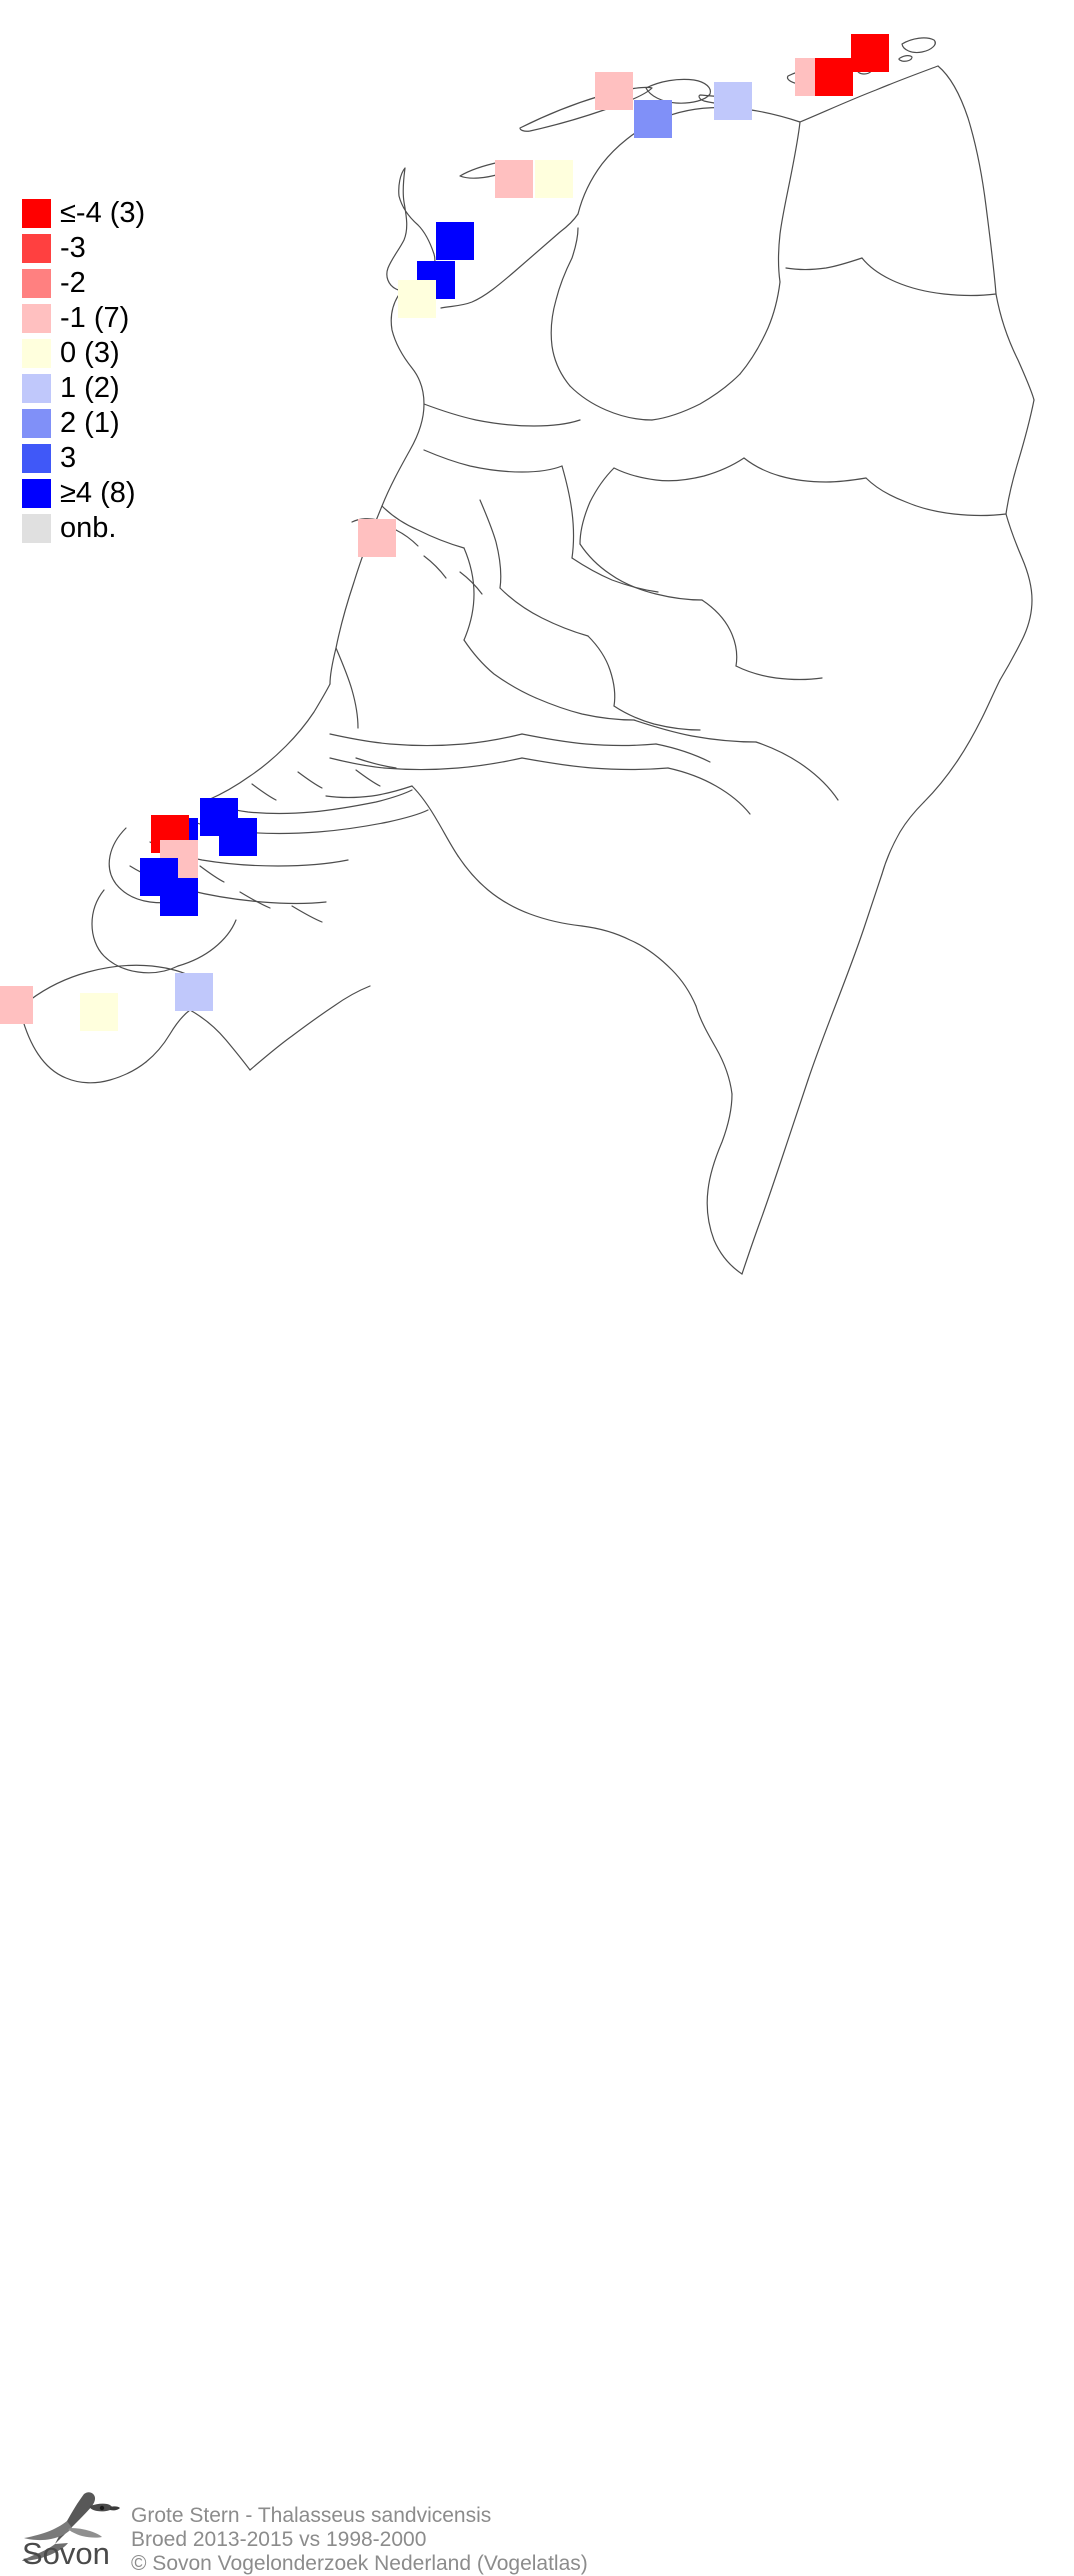  What do you see at coordinates (564, 307) in the screenshot?
I see `ijsselmeer-west` at bounding box center [564, 307].